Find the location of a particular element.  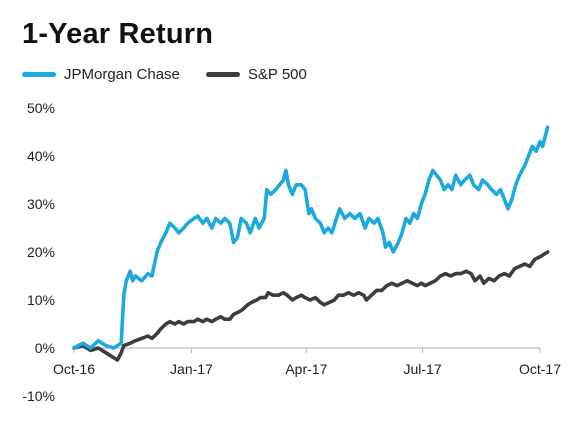

legend-item-jpmorgan: JPMorgan Chase is located at coordinates (101, 74).